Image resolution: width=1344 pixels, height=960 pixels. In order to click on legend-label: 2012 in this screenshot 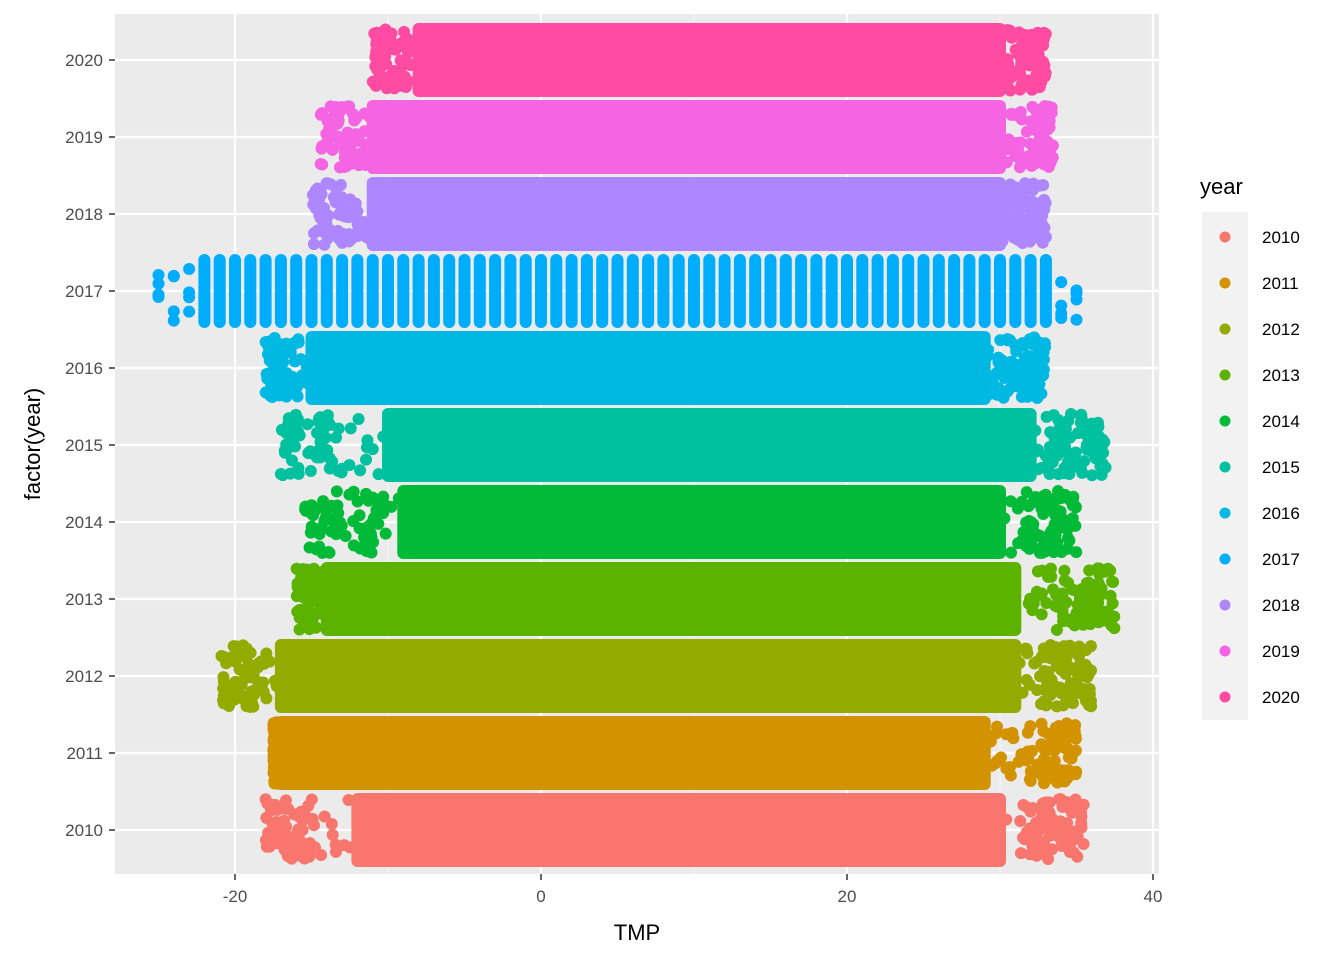, I will do `click(1281, 329)`.